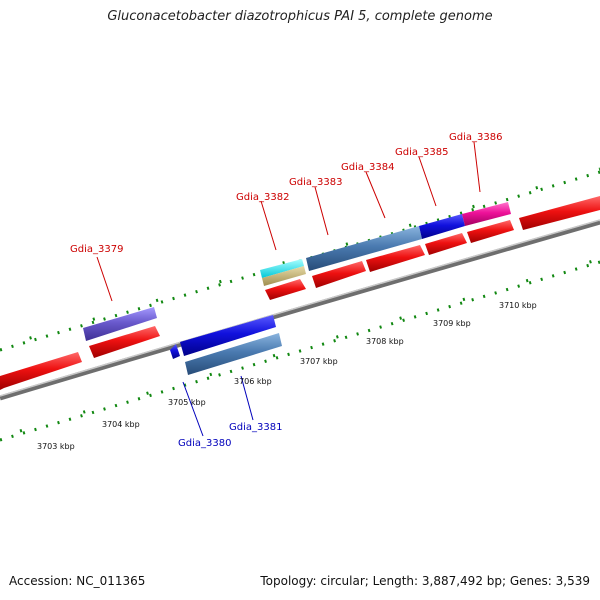  What do you see at coordinates (56, 446) in the screenshot?
I see `kbp-label: 3703 kbp` at bounding box center [56, 446].